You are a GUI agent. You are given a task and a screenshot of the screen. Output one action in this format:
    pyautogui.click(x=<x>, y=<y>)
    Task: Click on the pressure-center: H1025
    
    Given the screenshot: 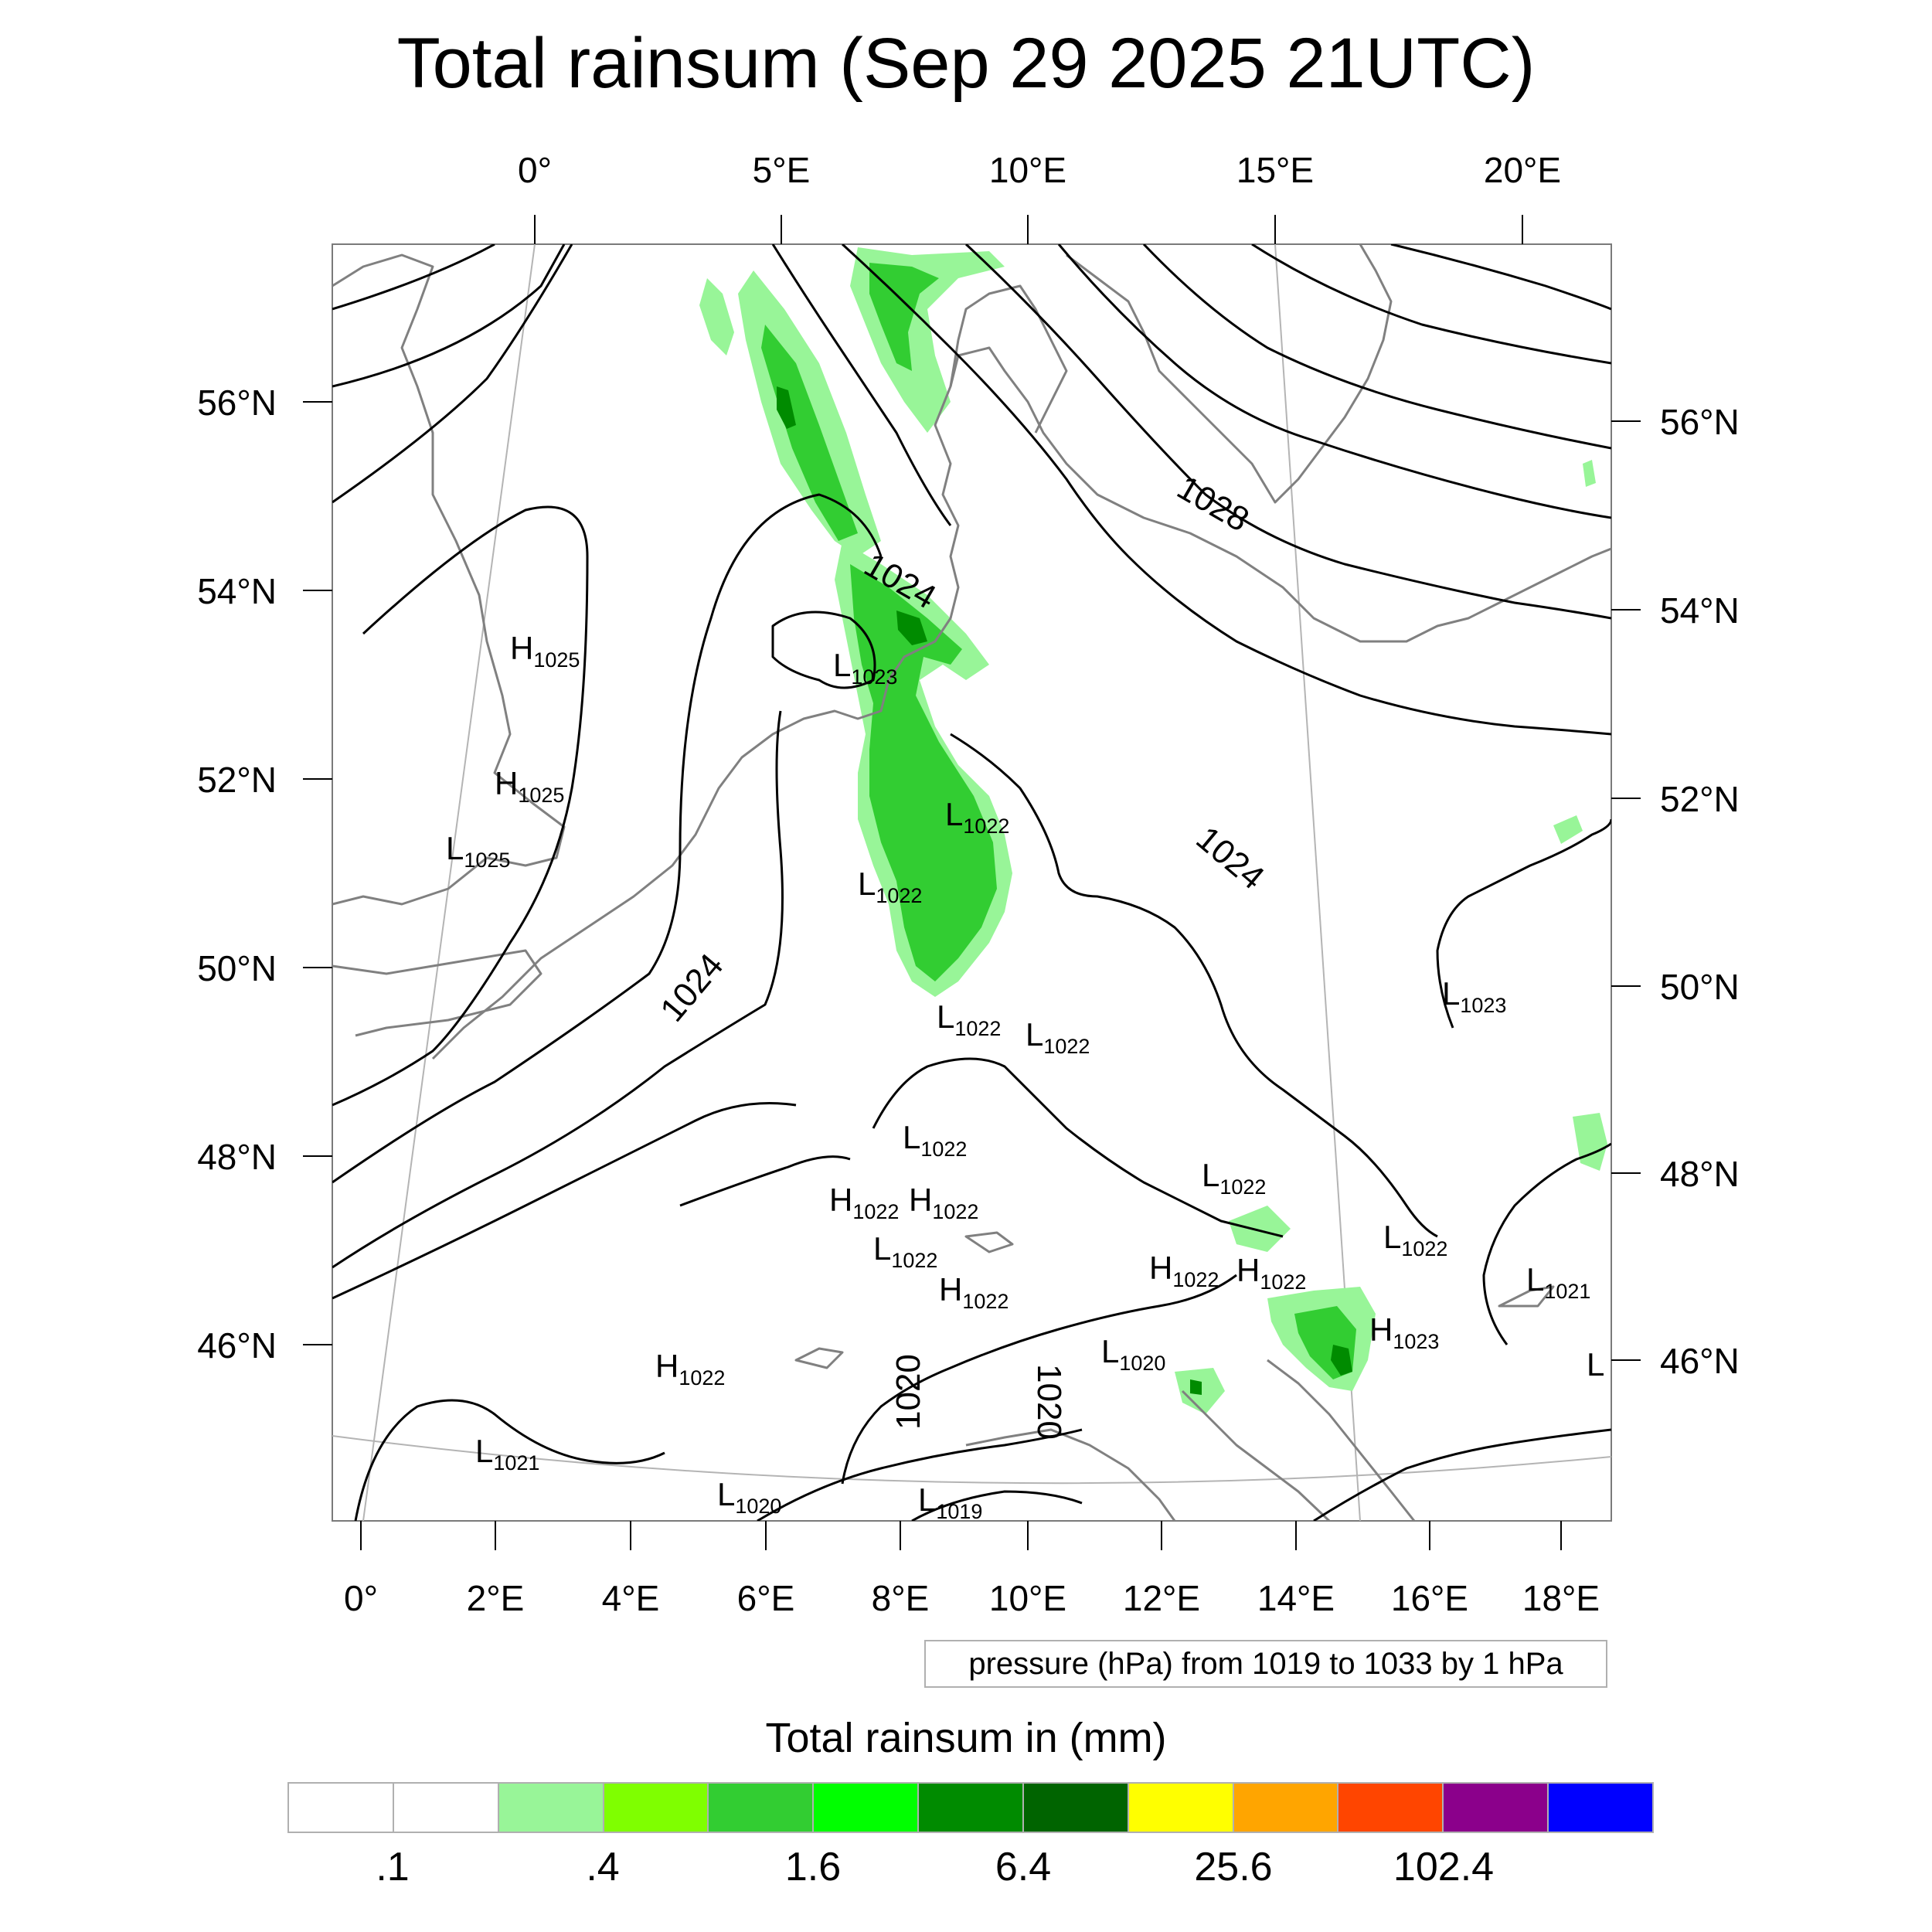 What is the action you would take?
    pyautogui.click(x=529, y=786)
    